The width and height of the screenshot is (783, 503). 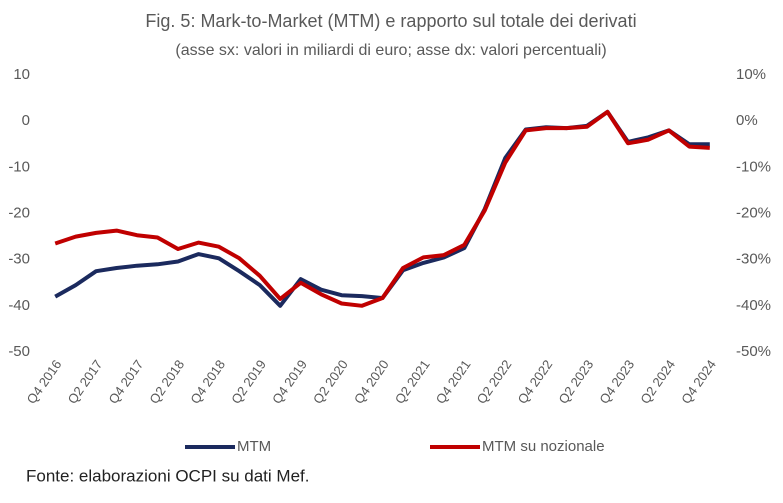 I want to click on y2-tick-label: -40%, so click(x=753, y=305).